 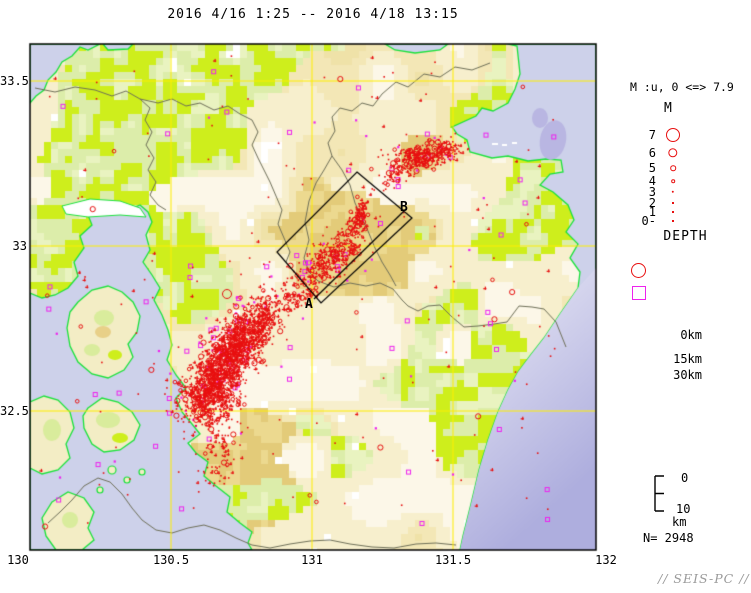 What do you see at coordinates (313, 14) in the screenshot?
I see `page-title: 2016 4/16 1:25 -- 2016 4/18 13:15` at bounding box center [313, 14].